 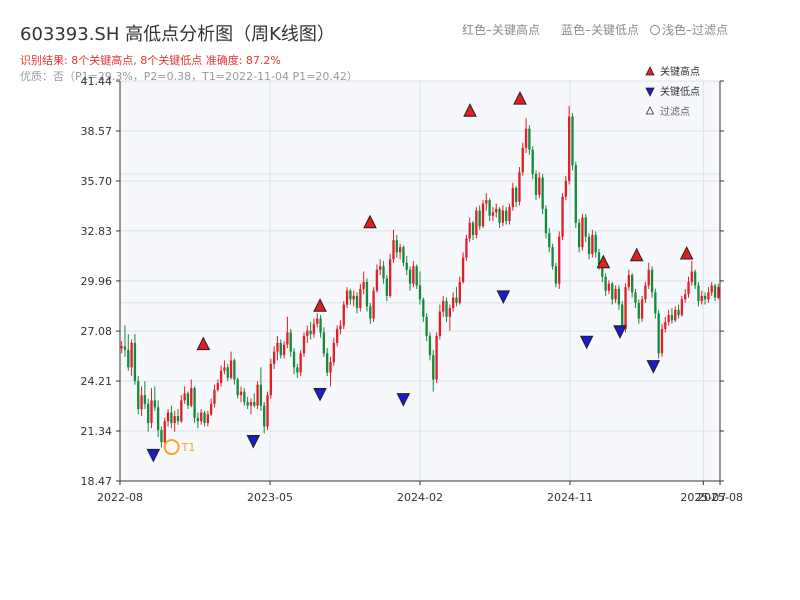 What do you see at coordinates (703, 497) in the screenshot?
I see `x-tick-label: 2025-07` at bounding box center [703, 497].